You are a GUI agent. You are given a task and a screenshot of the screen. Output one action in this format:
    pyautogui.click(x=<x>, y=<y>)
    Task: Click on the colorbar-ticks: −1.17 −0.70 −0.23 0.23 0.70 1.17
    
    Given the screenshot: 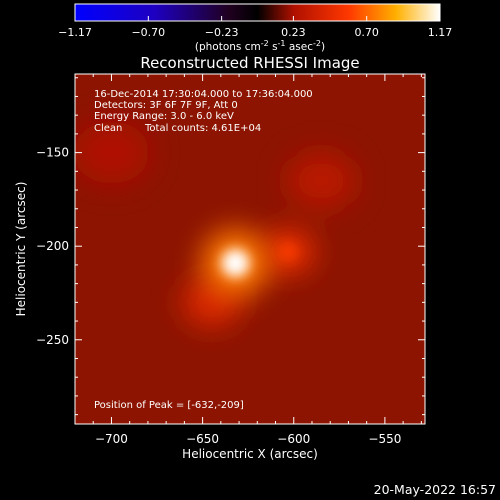 What is the action you would take?
    pyautogui.click(x=255, y=27)
    